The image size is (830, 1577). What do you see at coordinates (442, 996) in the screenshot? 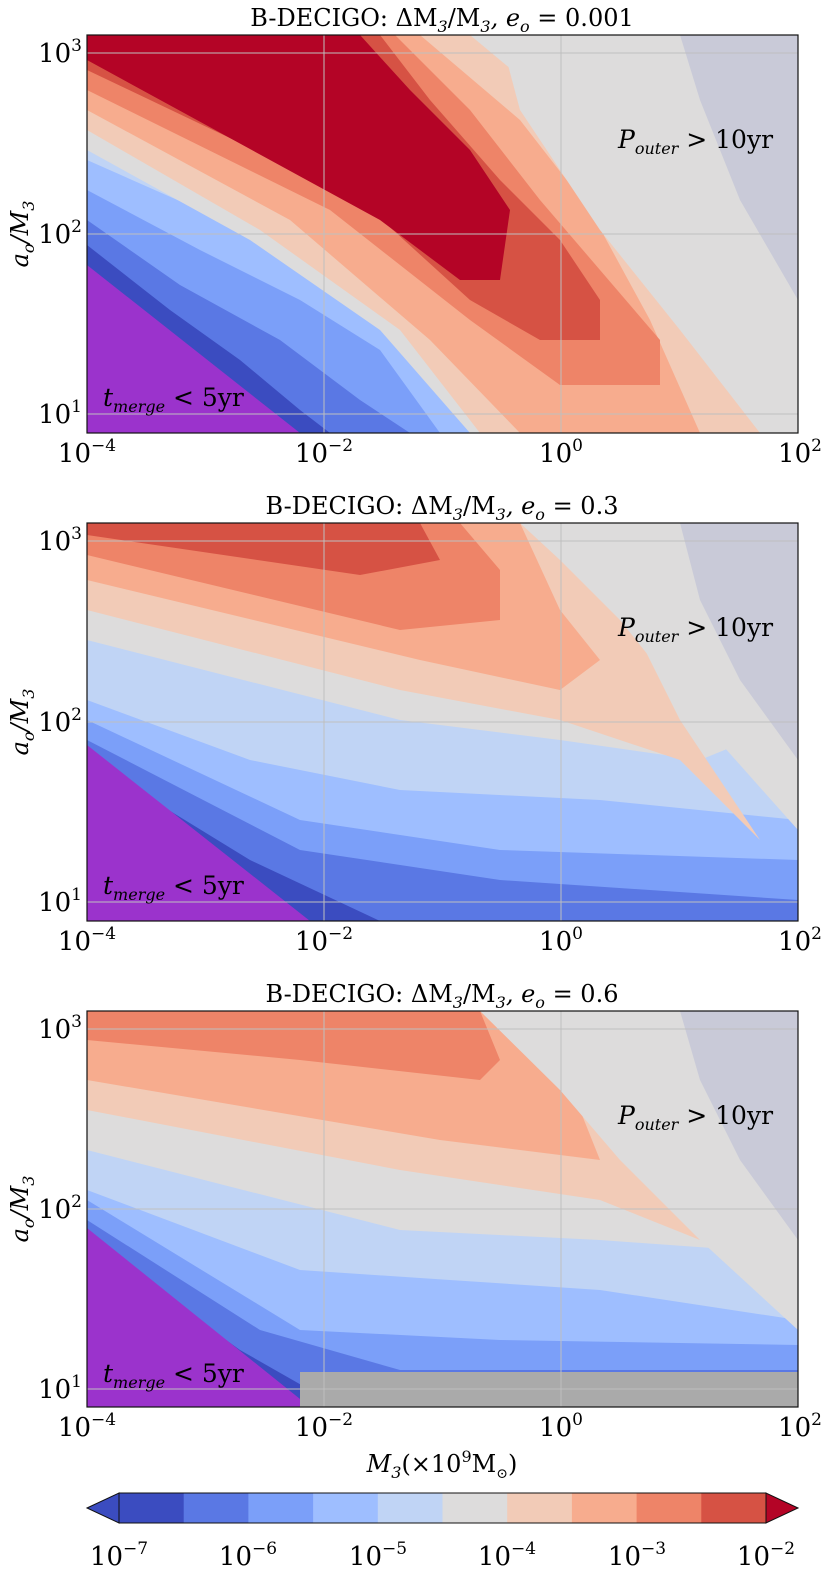
I see `panel-3-title: B-DECIGO: ΔM3/M3, eo = 0.6` at bounding box center [442, 996].